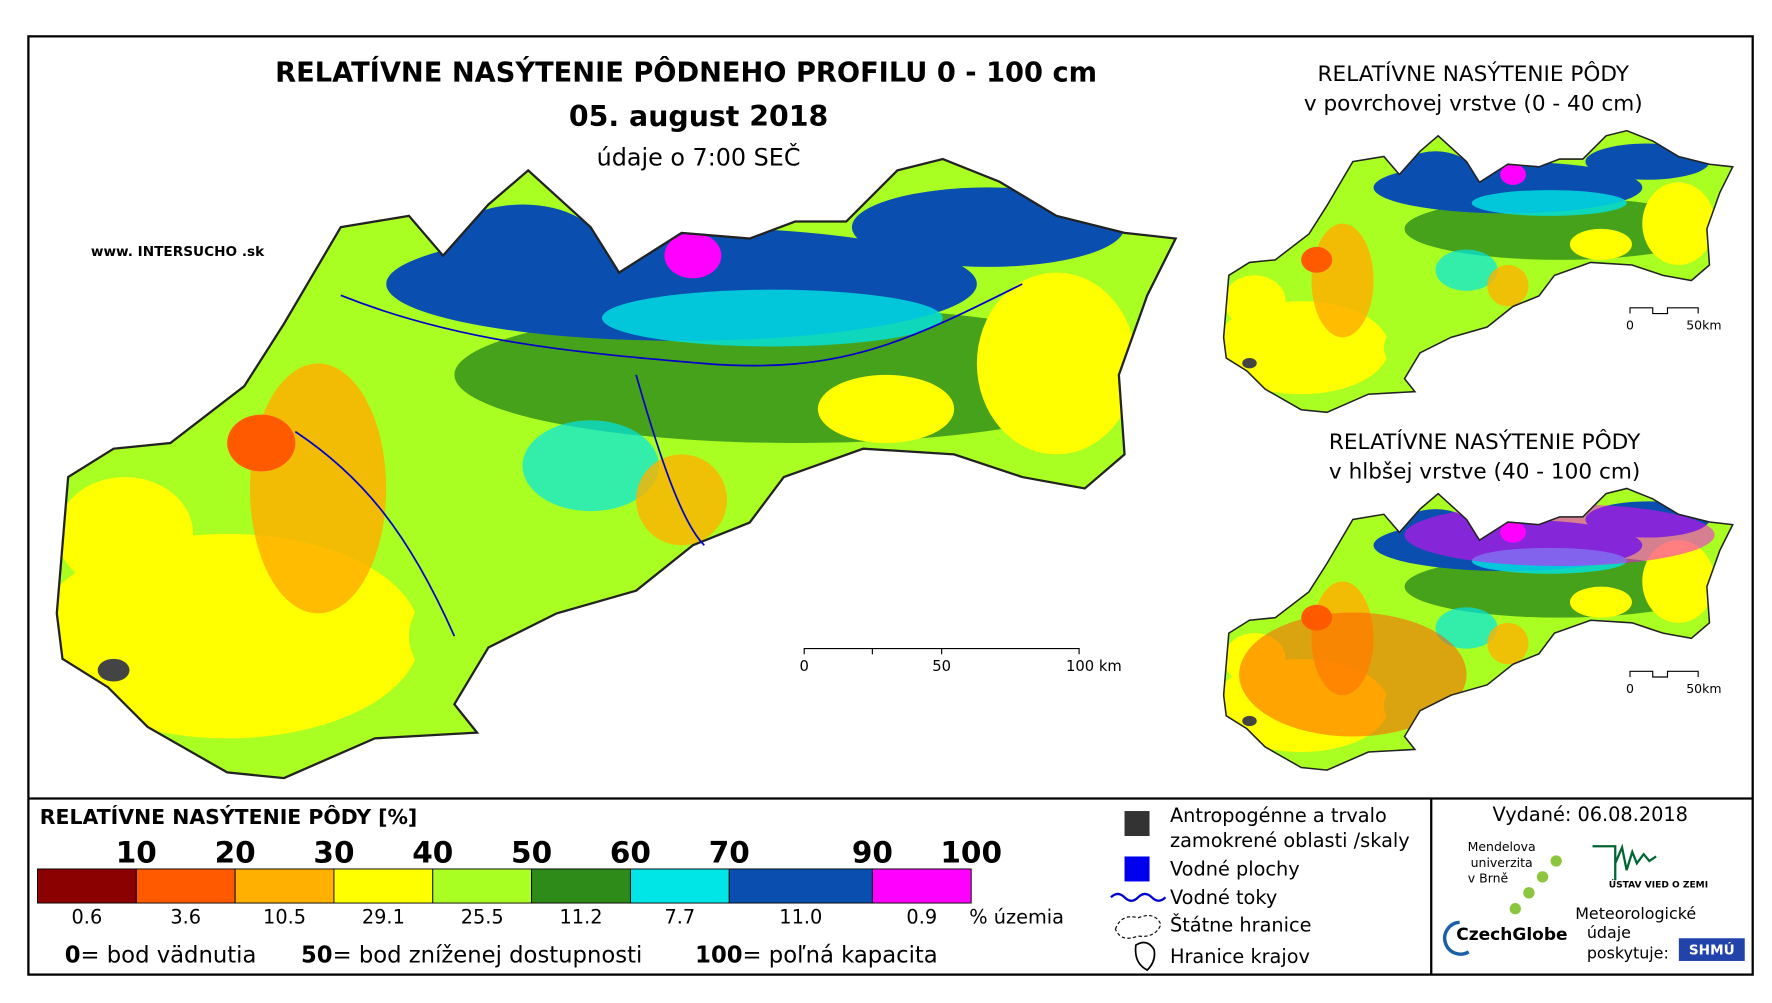 The image size is (1772, 1003). I want to click on bottom-map, so click(1482, 628).